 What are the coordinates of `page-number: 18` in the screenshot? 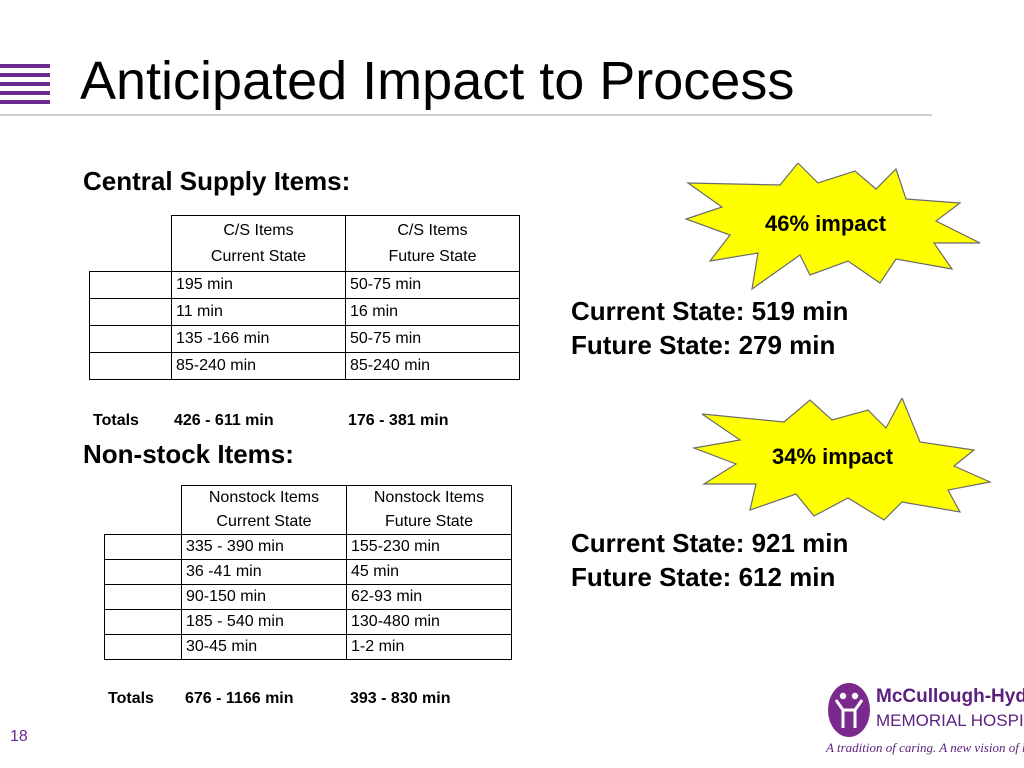 It's located at (19, 736).